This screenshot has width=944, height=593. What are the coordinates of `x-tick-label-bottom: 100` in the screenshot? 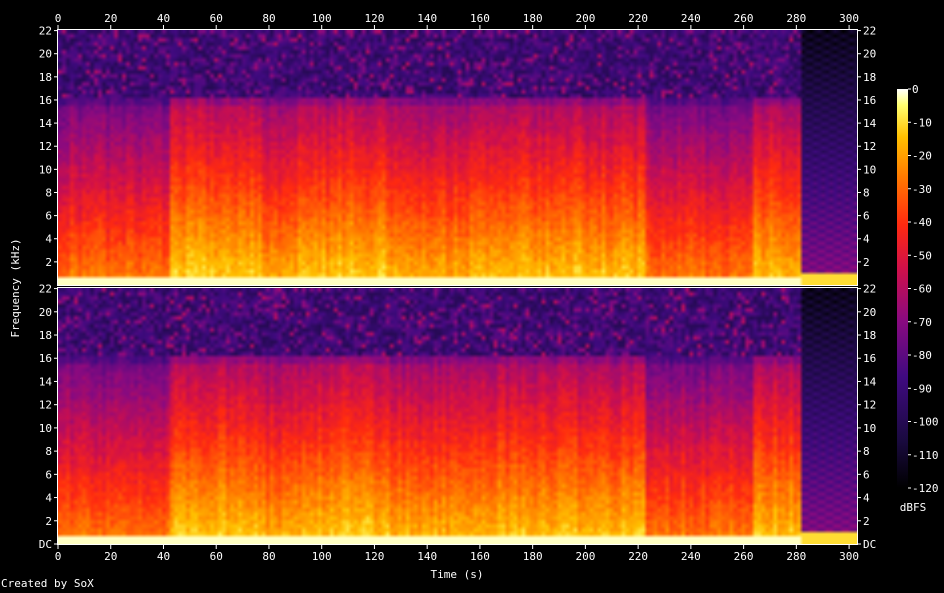 It's located at (322, 556).